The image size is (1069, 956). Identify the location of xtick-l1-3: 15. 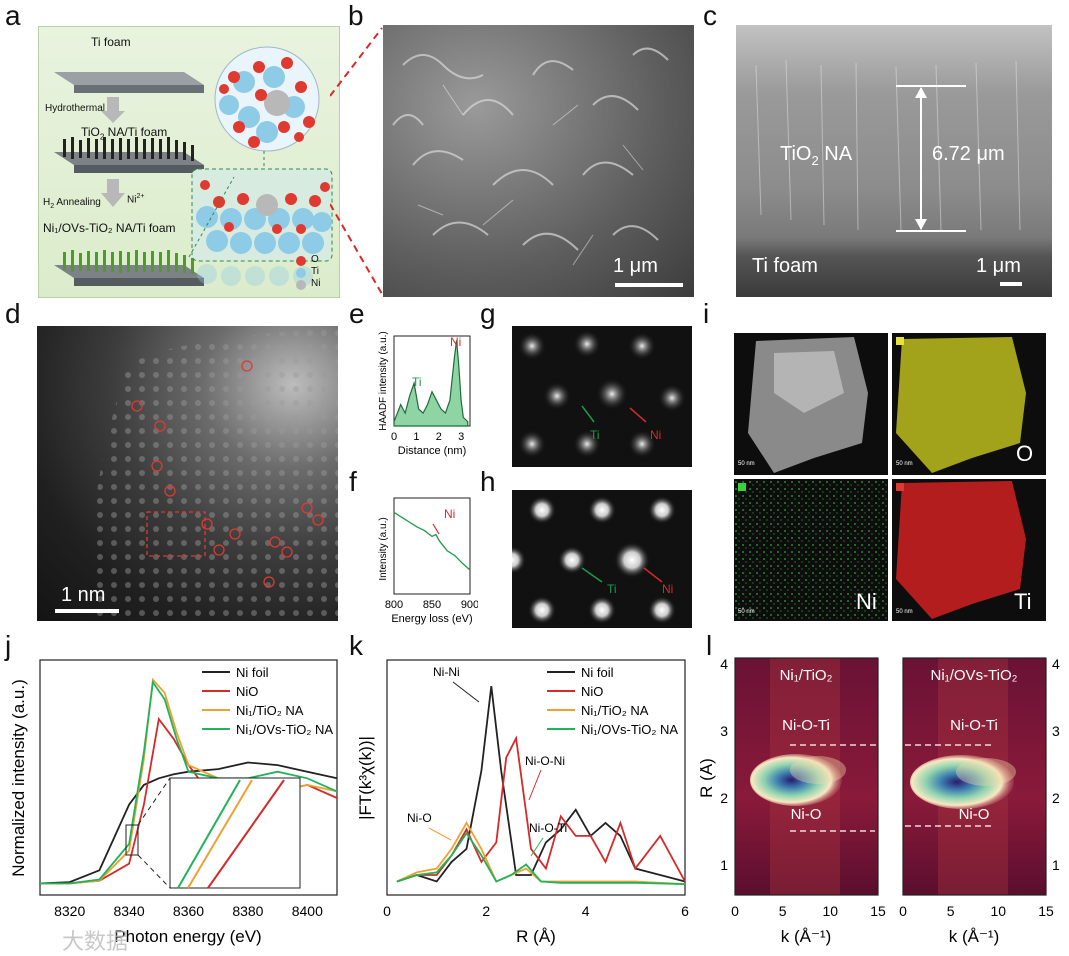
(878, 911).